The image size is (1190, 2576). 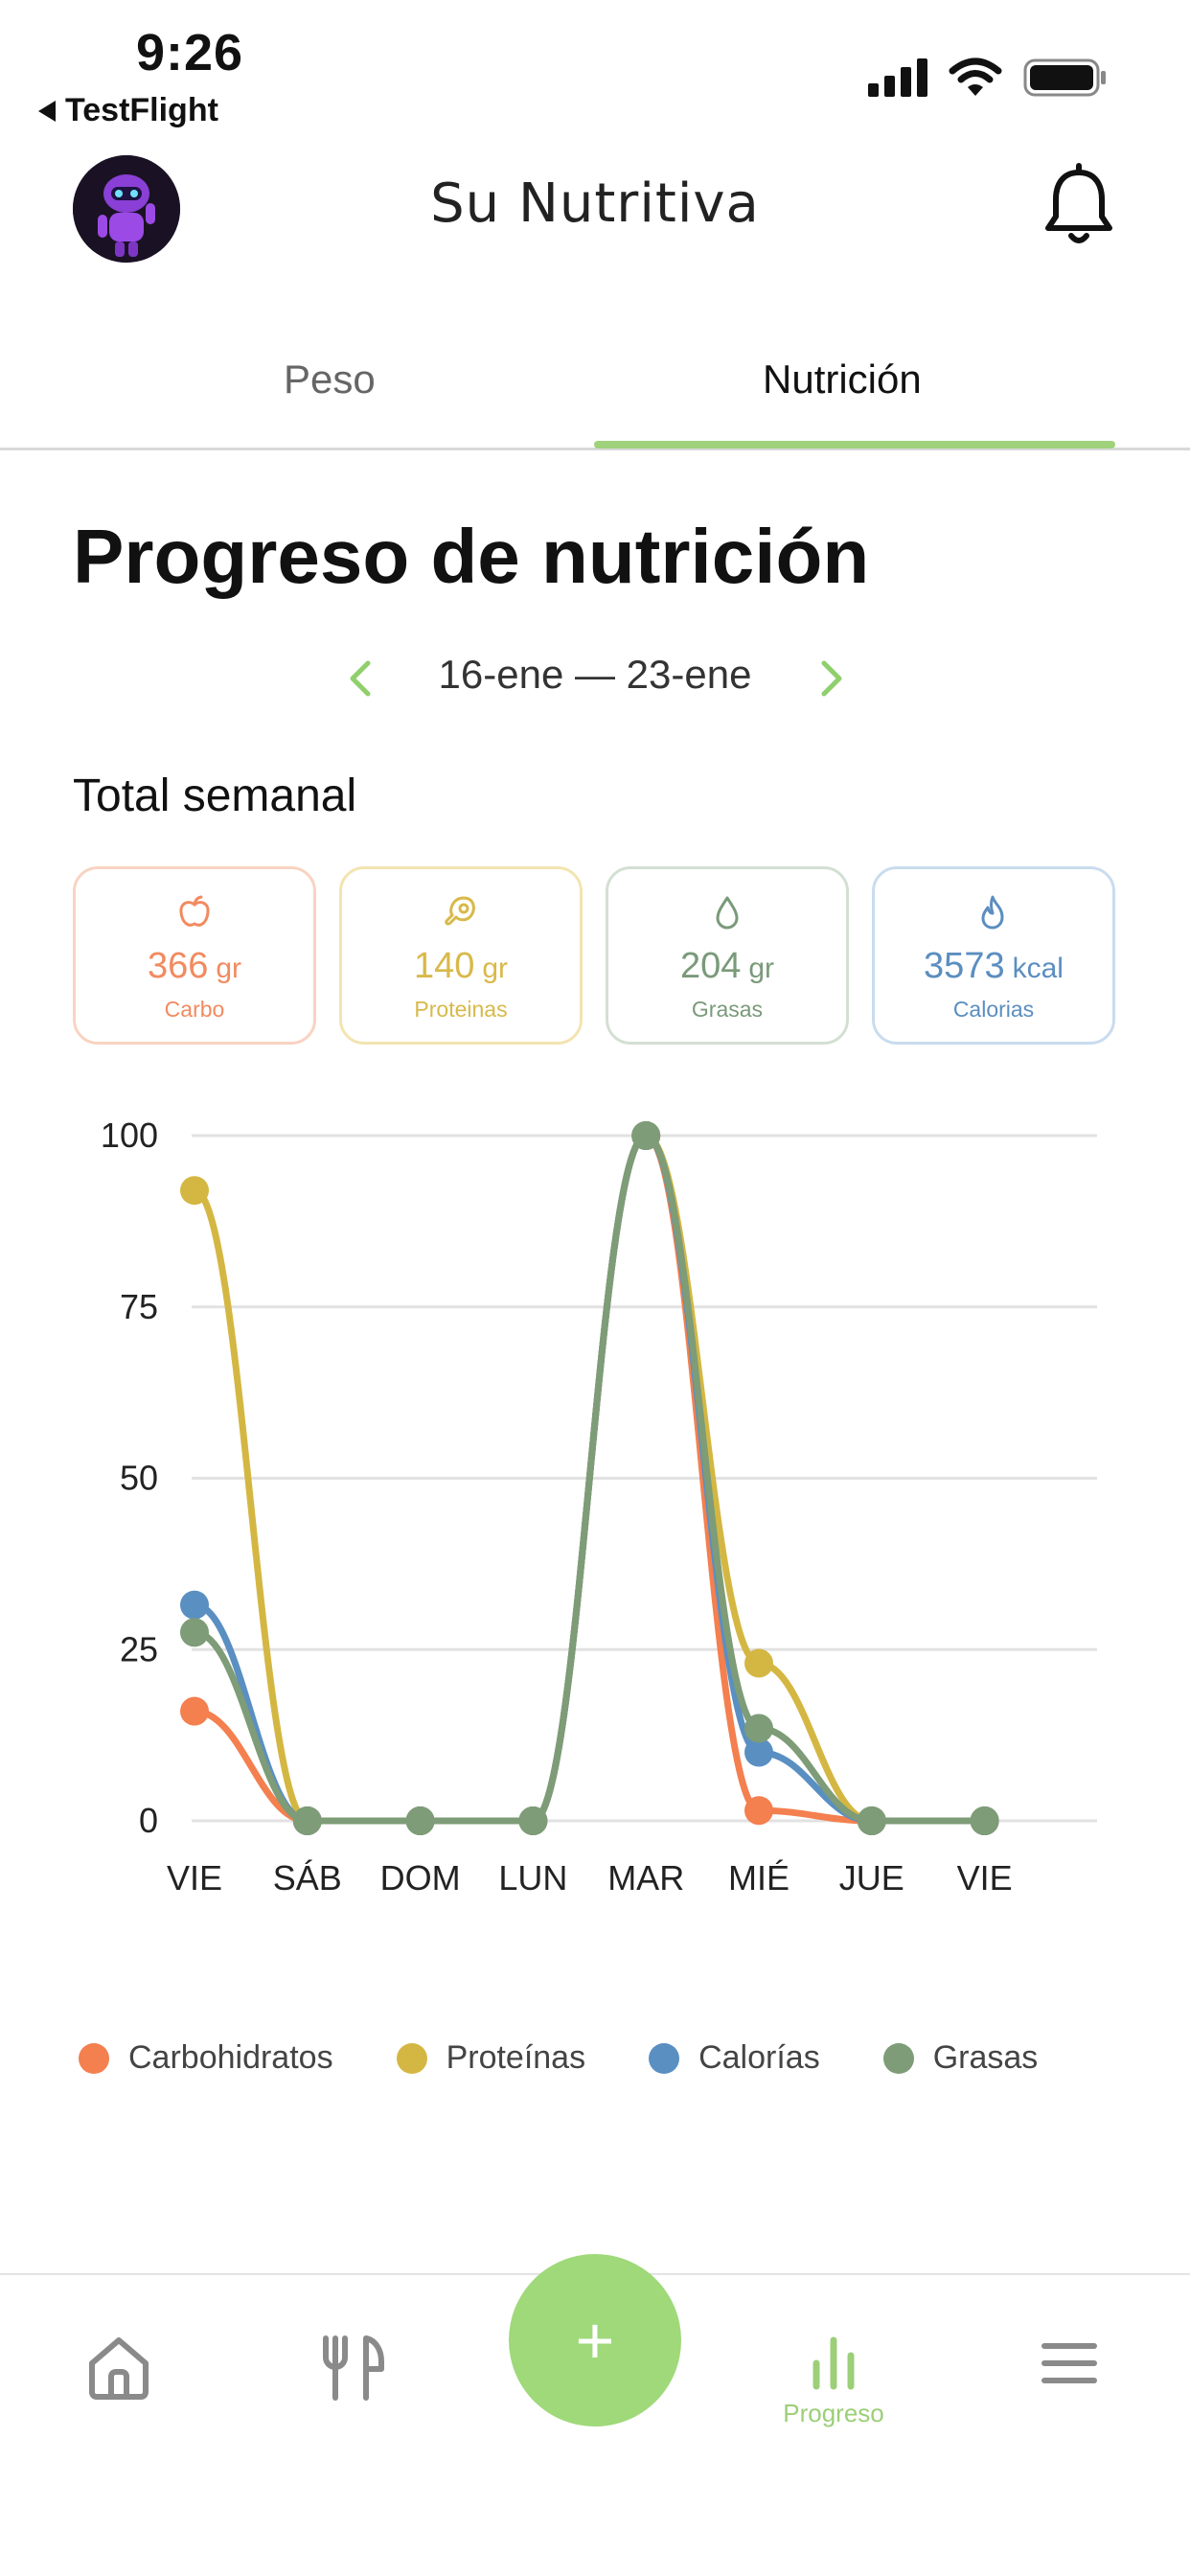 I want to click on nav-progreso: Progreso, so click(x=834, y=2380).